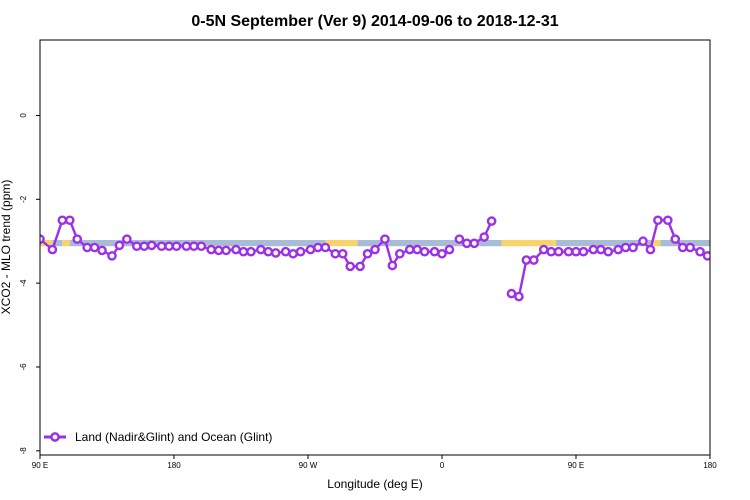 This screenshot has width=750, height=500. Describe the element at coordinates (374, 462) in the screenshot. I see `x-axis: 90 E 180 90 W 0 90 E 180` at that location.